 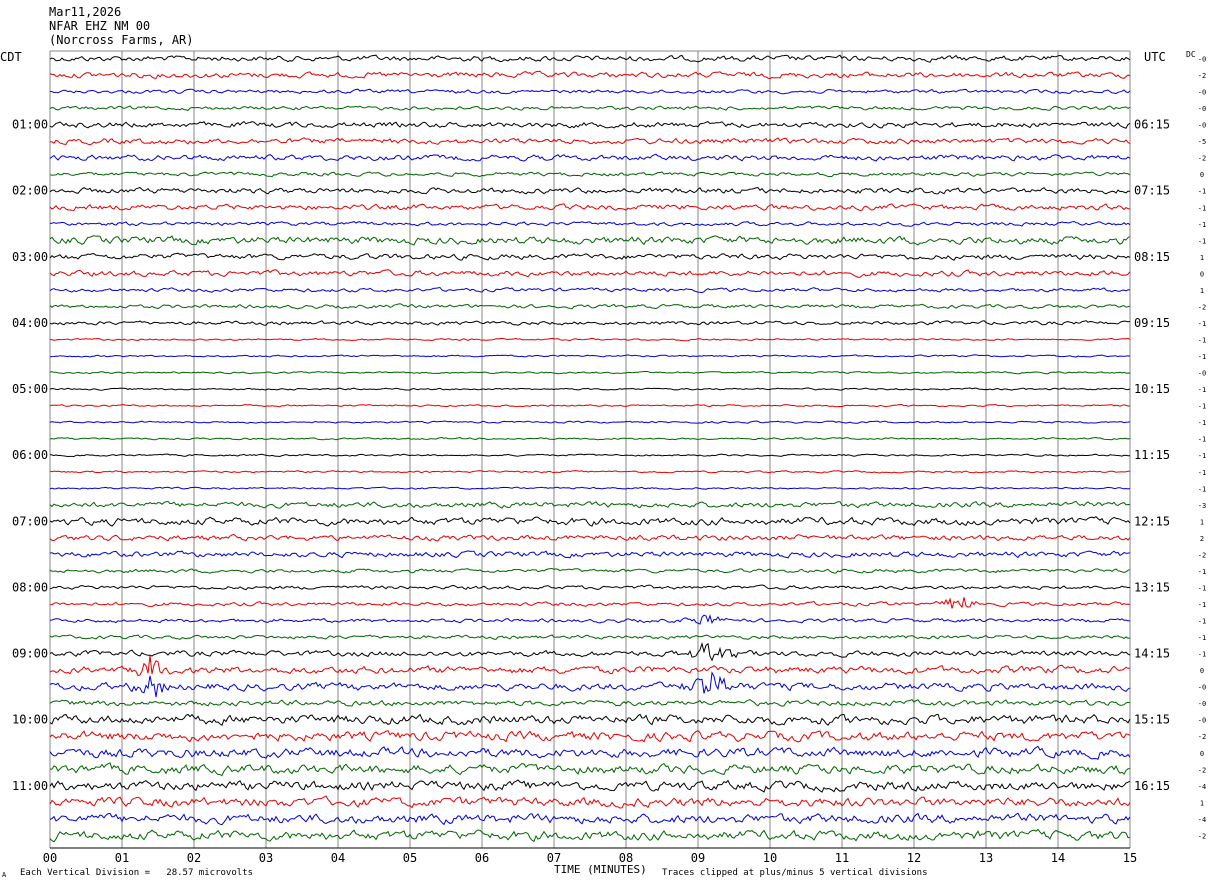 I want to click on dc-offset-value: -3, so click(x=1202, y=506).